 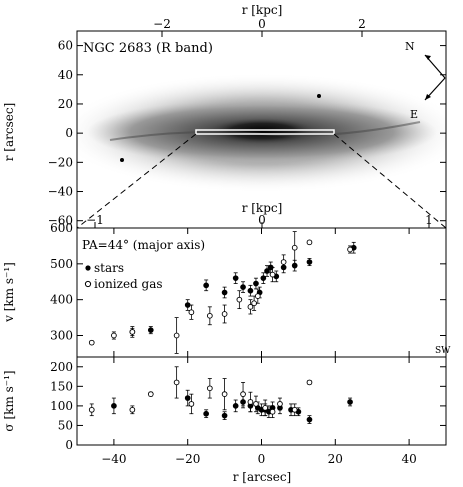 I want to click on sigma-y-tick-label: 200, so click(x=61, y=367).